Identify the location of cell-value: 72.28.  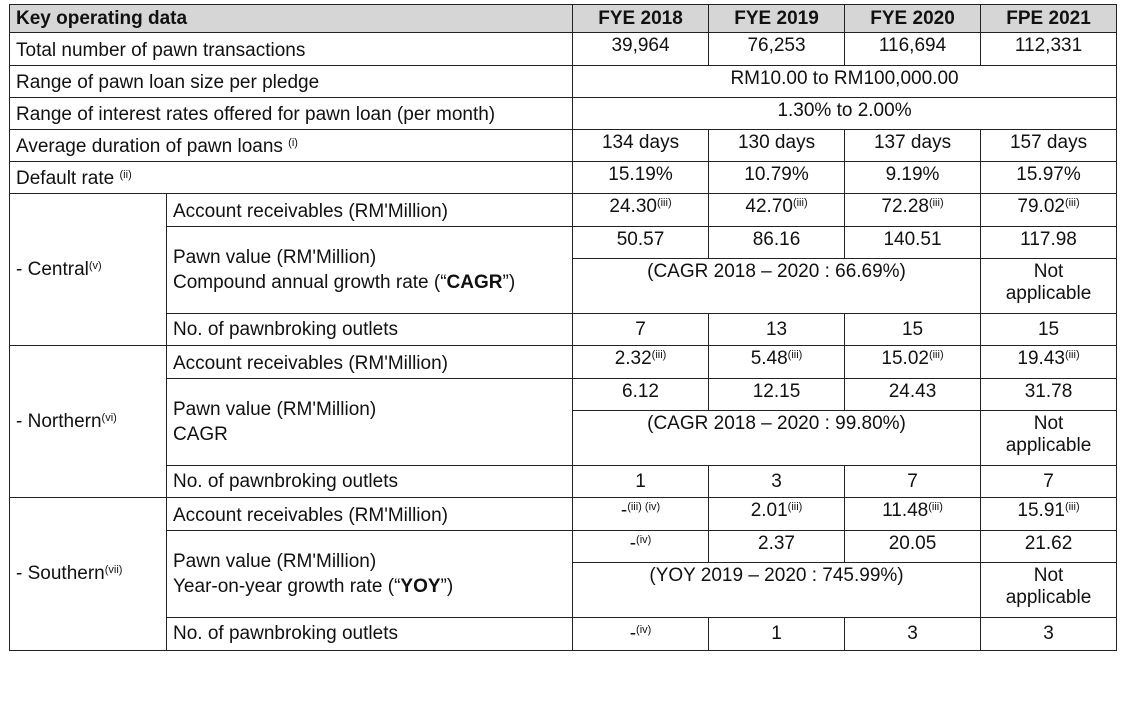
(905, 206).